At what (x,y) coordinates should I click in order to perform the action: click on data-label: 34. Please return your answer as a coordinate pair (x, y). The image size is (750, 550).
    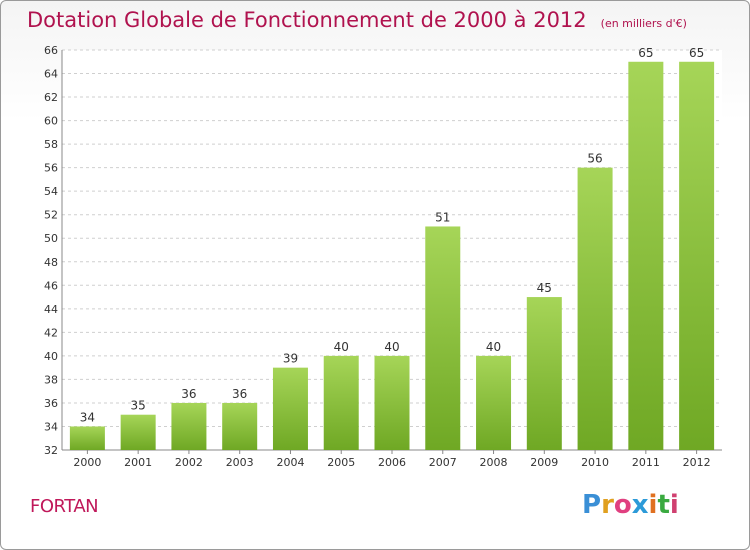
    Looking at the image, I should click on (87, 417).